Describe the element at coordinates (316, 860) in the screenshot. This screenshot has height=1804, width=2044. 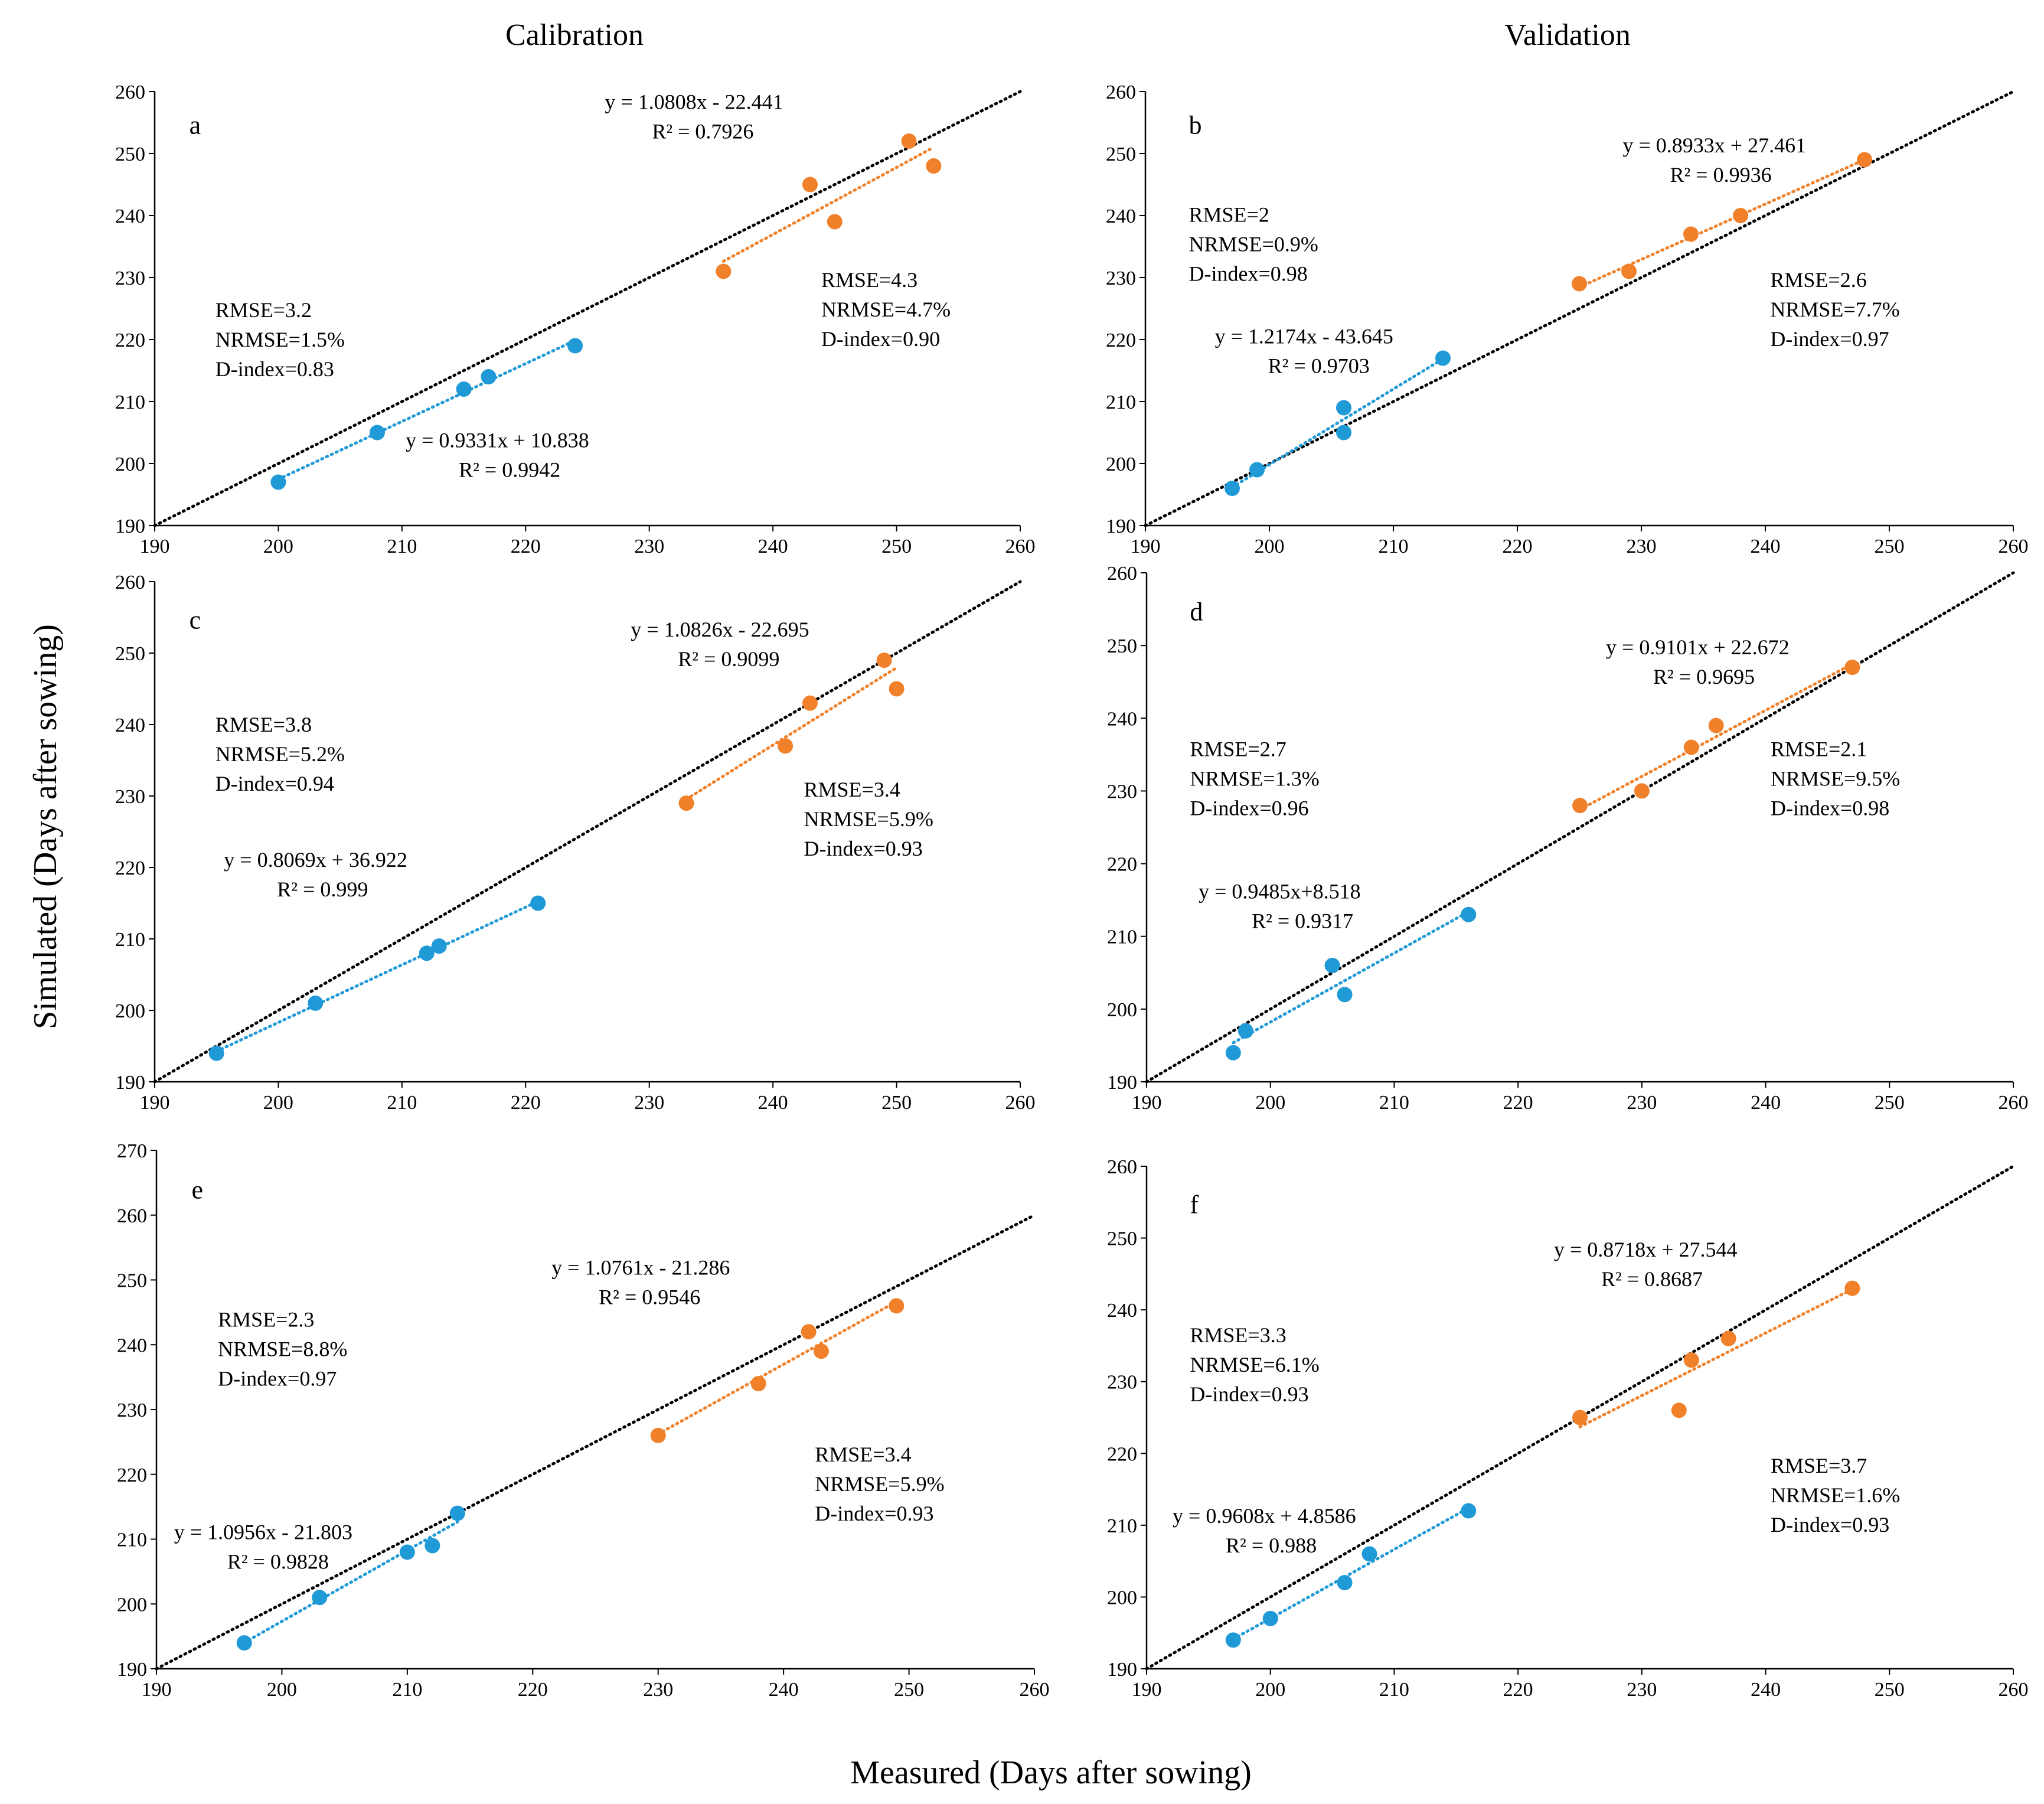
I see `blue-equation: y = 0.8069x + 36.922` at that location.